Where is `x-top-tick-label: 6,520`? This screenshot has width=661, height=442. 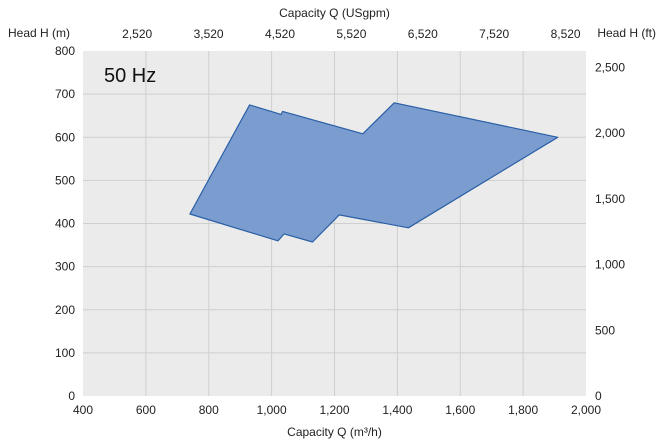 x-top-tick-label: 6,520 is located at coordinates (423, 34).